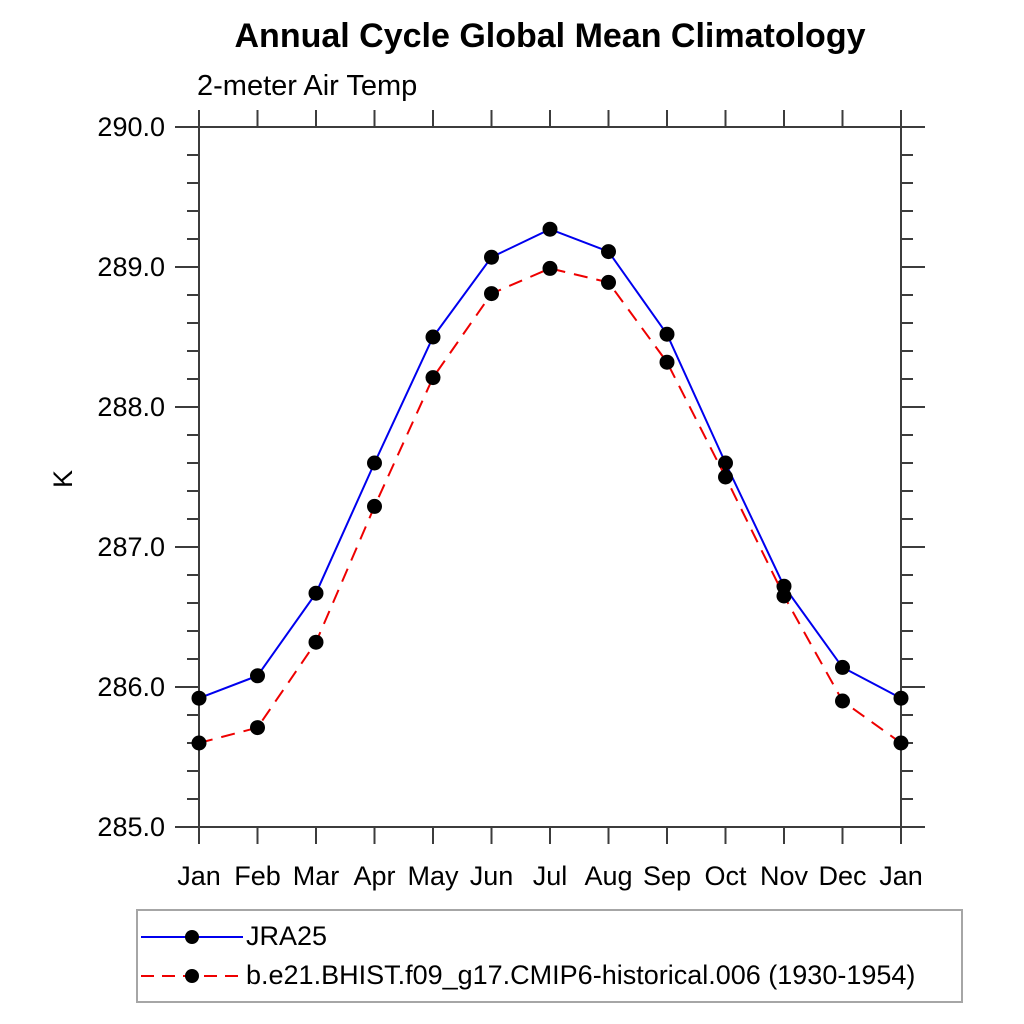  I want to click on legend-label-jra25: JRA25, so click(287, 936).